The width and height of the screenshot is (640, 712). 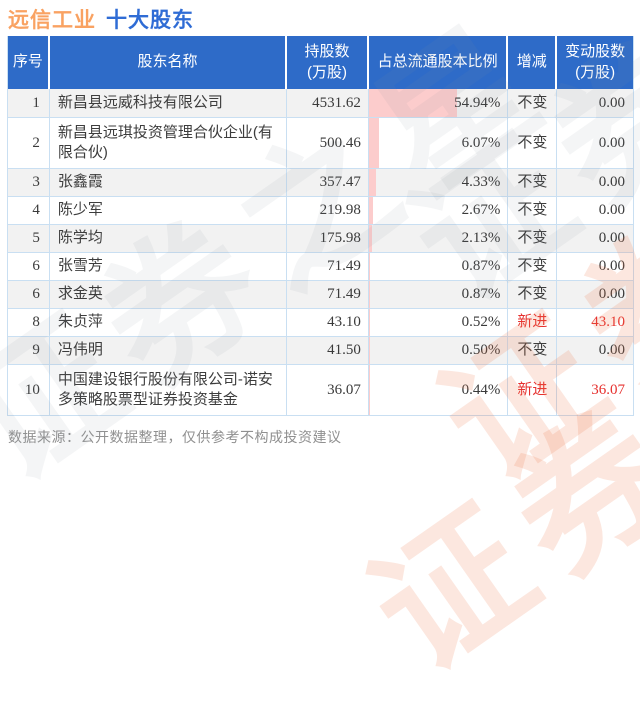 What do you see at coordinates (29, 211) in the screenshot?
I see `rank-cell: 4` at bounding box center [29, 211].